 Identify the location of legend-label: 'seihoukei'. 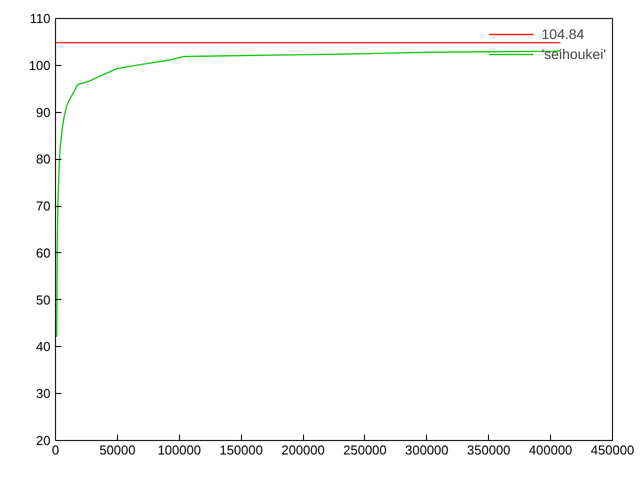
(574, 54).